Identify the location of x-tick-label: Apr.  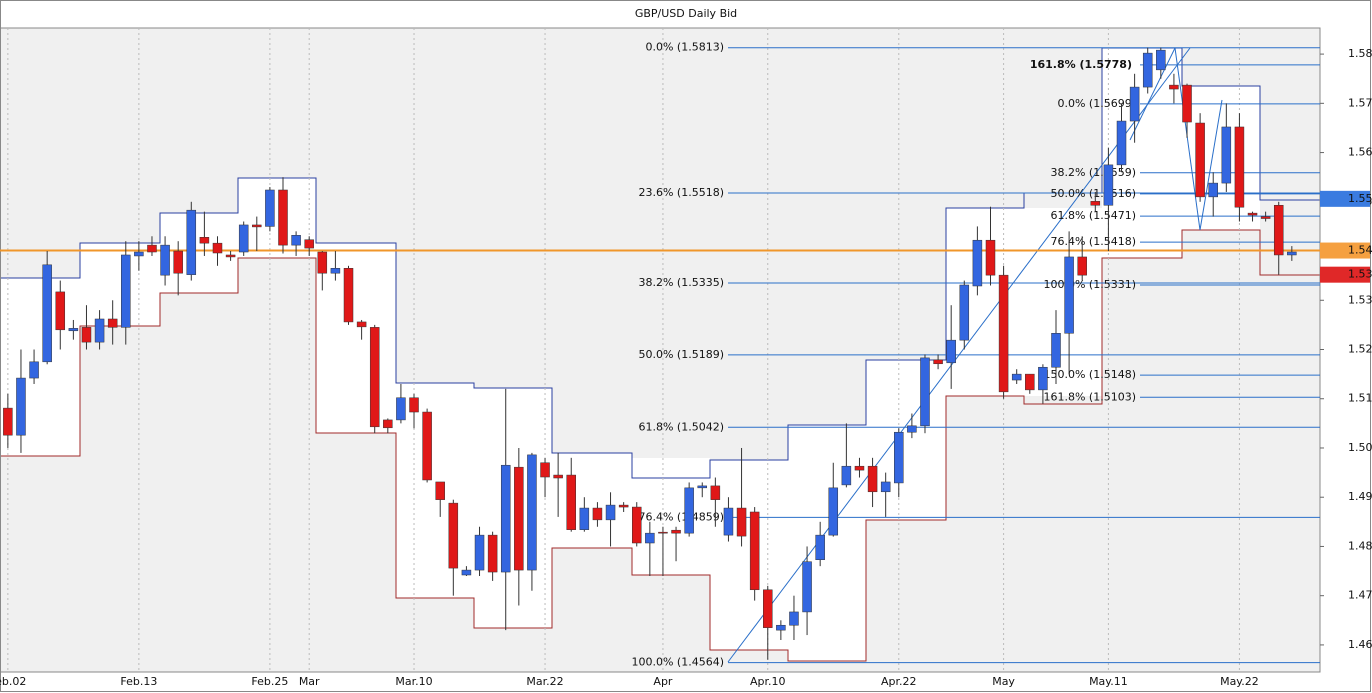
(663, 681).